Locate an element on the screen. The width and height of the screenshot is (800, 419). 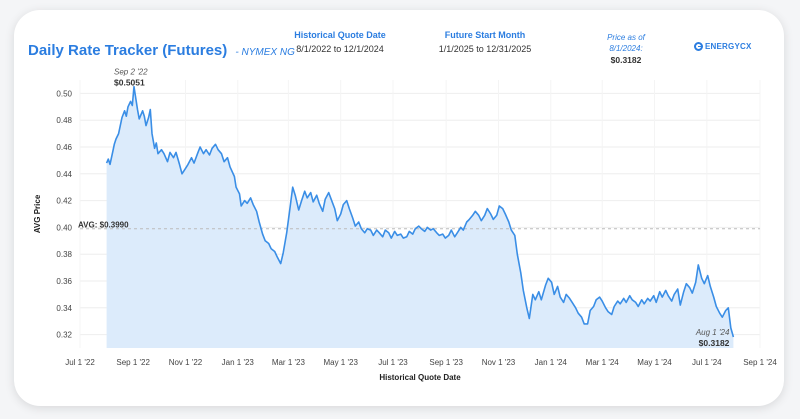
logo-text: ENERGYCX is located at coordinates (728, 46).